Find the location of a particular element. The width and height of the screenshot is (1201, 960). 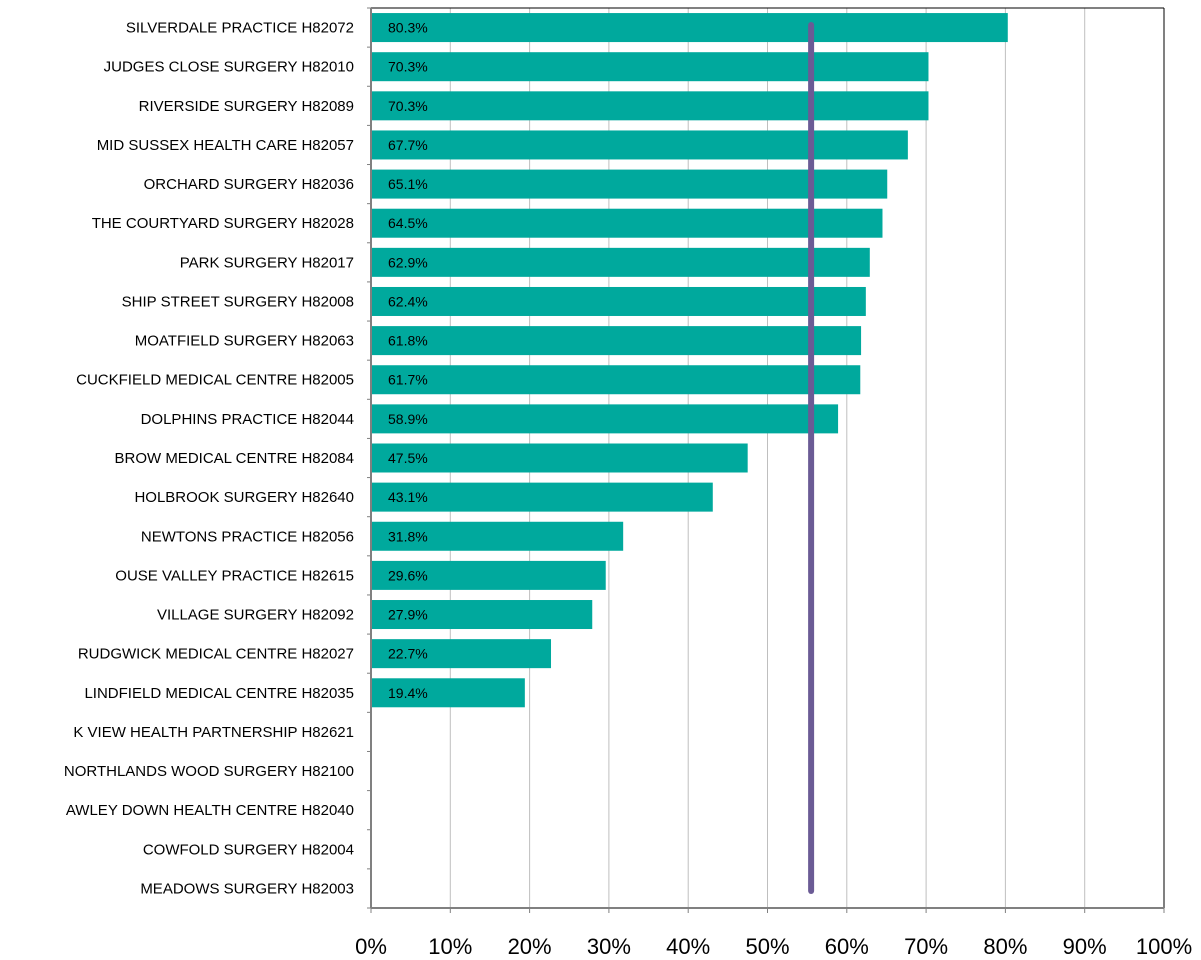

category-label-4: ORCHARD SURGERY H82036 is located at coordinates (249, 184).